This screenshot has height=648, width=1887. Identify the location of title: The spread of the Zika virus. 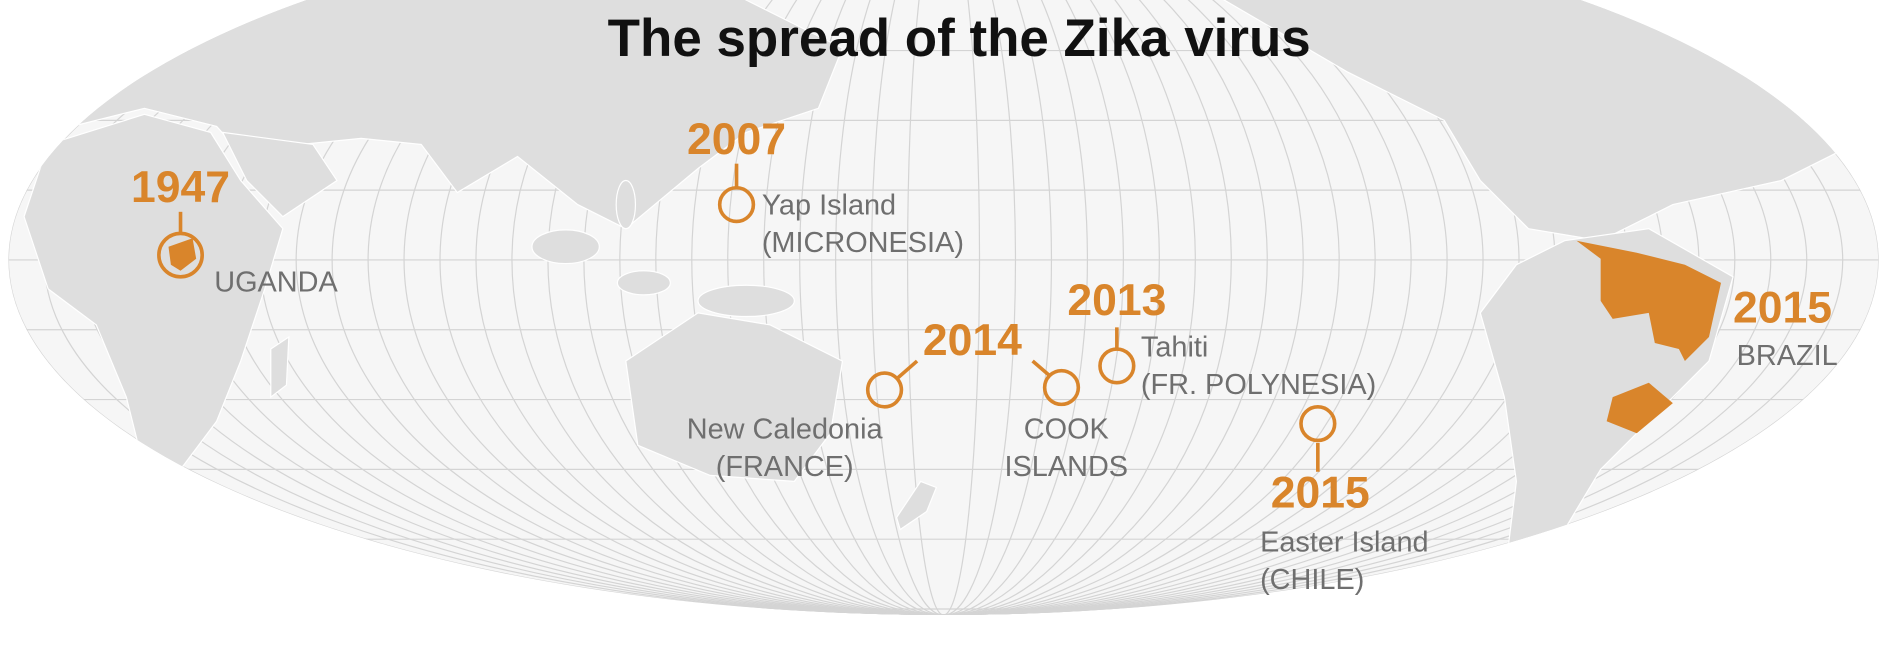
(959, 38).